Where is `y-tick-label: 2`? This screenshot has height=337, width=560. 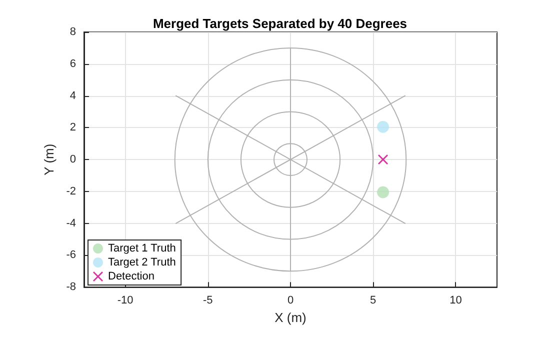 y-tick-label: 2 is located at coordinates (73, 128).